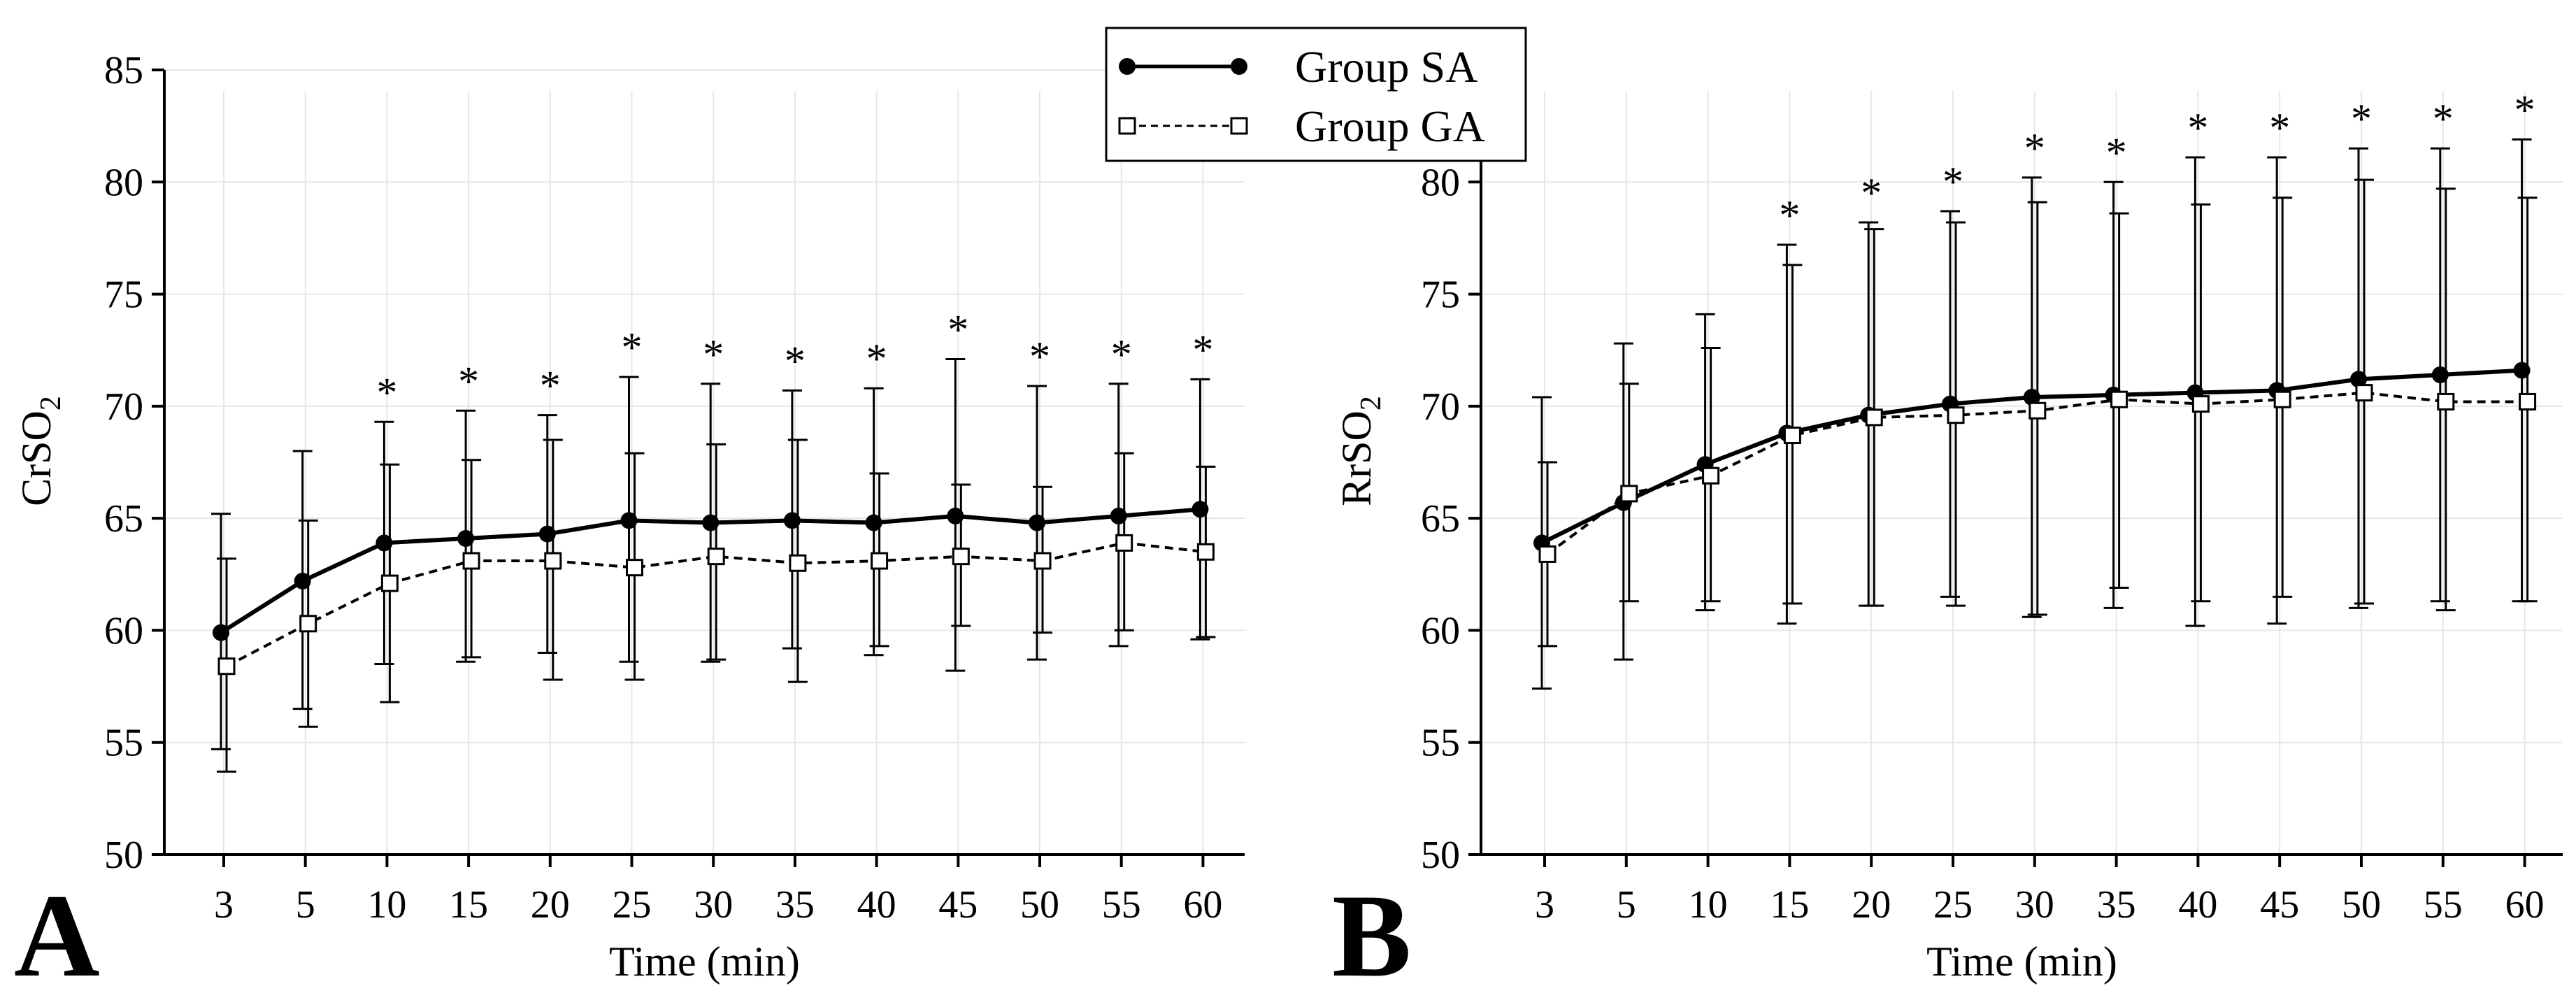 This screenshot has height=1000, width=2576. Describe the element at coordinates (2116, 905) in the screenshot. I see `x-tick-label: 35` at that location.